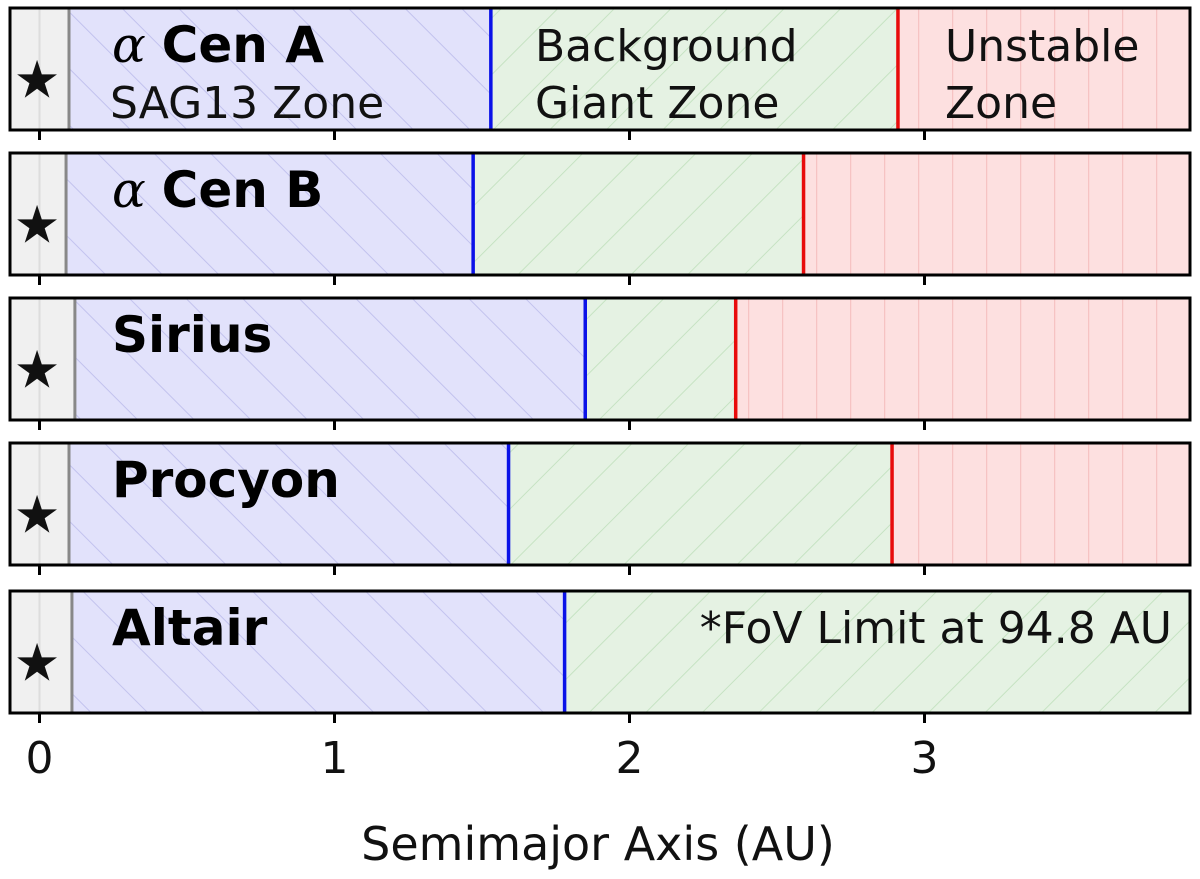 The height and width of the screenshot is (879, 1200). I want to click on star-name-text: Sirius, so click(192, 335).